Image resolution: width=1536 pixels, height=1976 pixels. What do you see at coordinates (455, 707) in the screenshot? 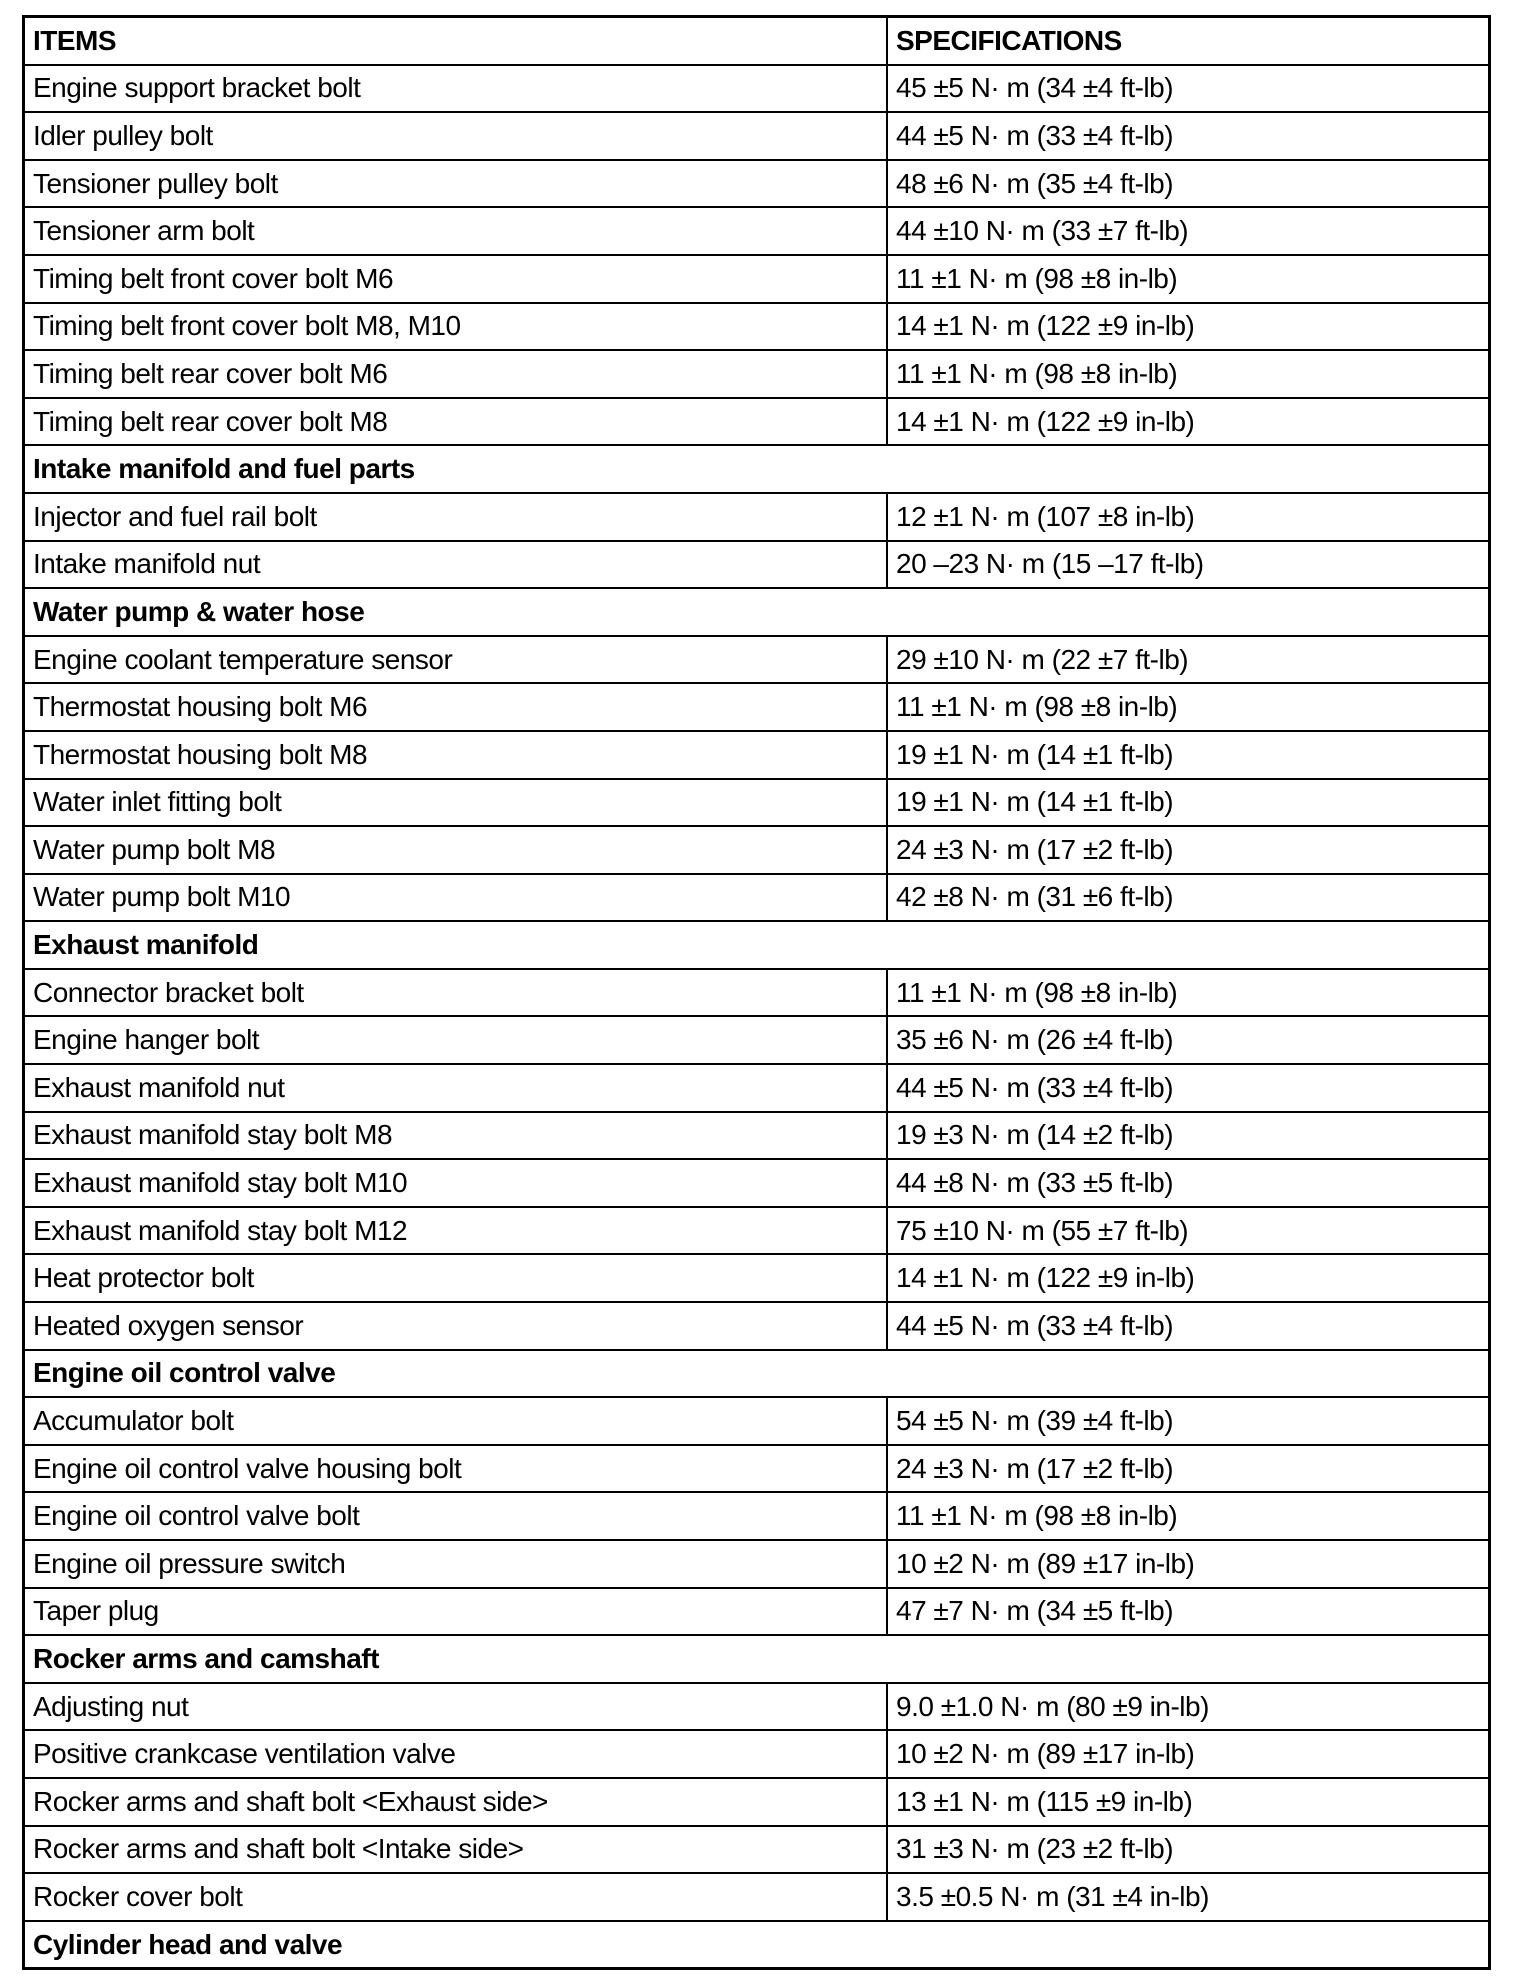
I see `item-cell: Thermostat housing bolt M6` at bounding box center [455, 707].